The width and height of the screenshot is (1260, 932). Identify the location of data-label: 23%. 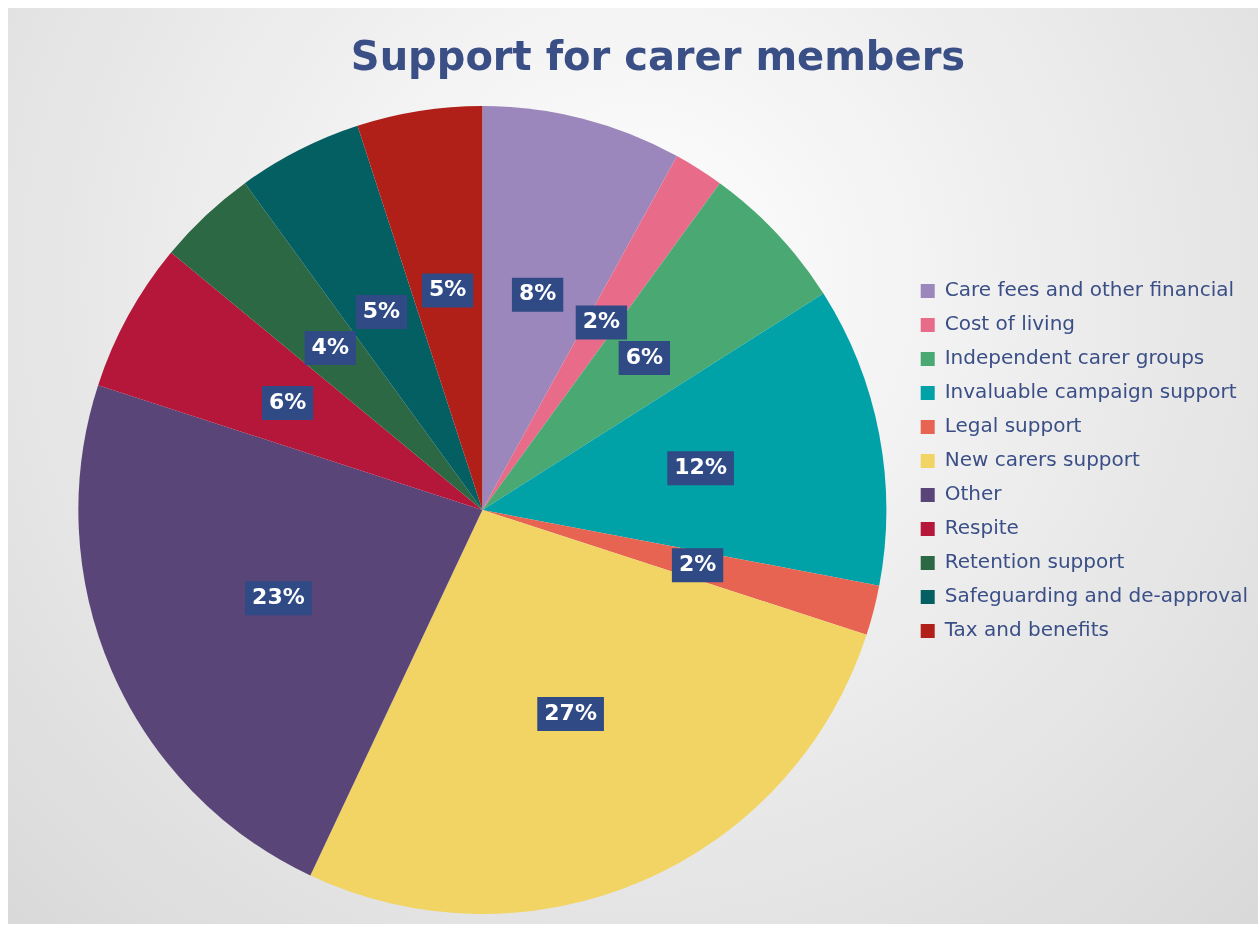
(278, 596).